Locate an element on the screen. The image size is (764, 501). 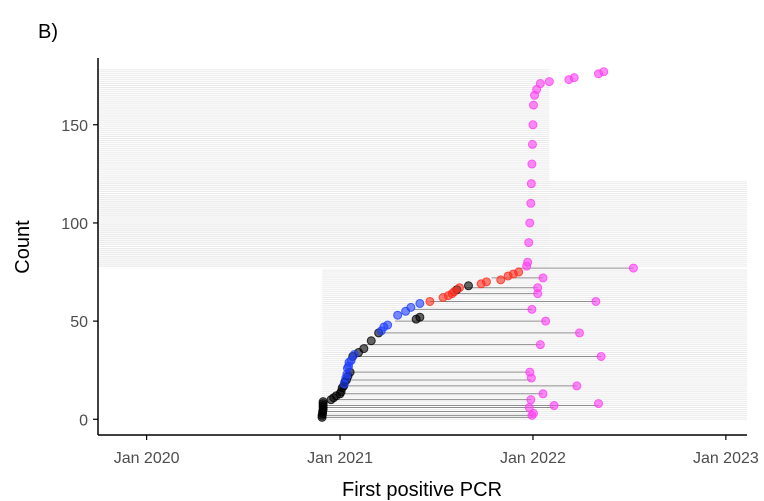
y-tick-label: 150 is located at coordinates (74, 126).